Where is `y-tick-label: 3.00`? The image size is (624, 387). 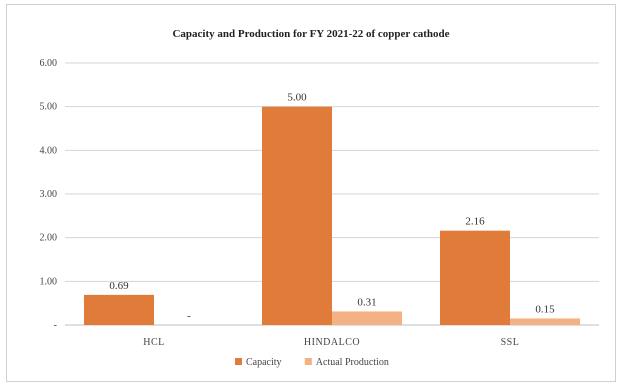
y-tick-label: 3.00 is located at coordinates (49, 194).